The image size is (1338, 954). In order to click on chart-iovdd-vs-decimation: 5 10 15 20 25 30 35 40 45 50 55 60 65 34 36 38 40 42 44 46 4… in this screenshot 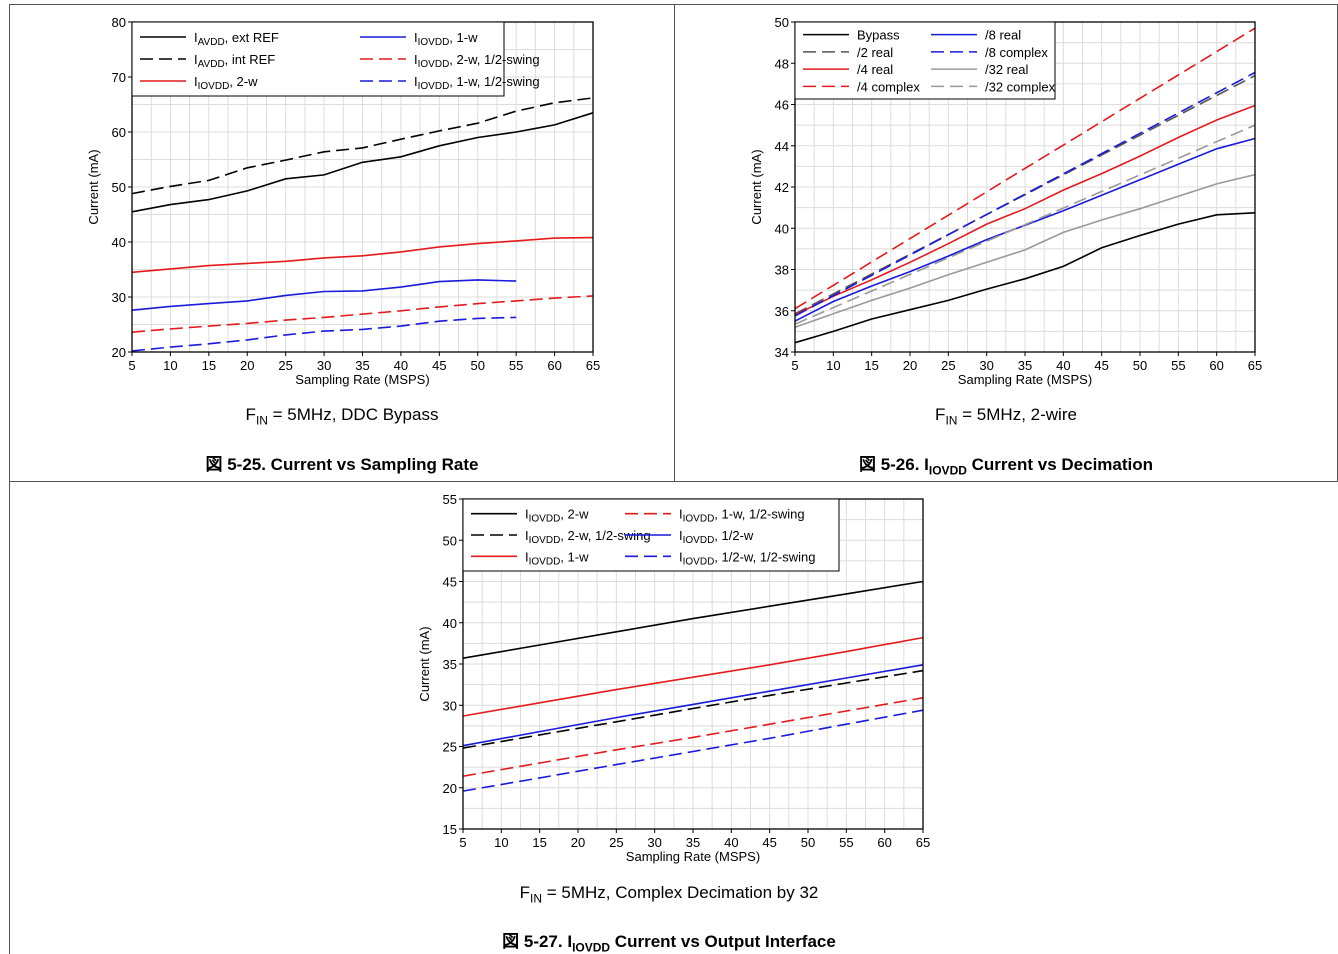, I will do `click(1005, 201)`.